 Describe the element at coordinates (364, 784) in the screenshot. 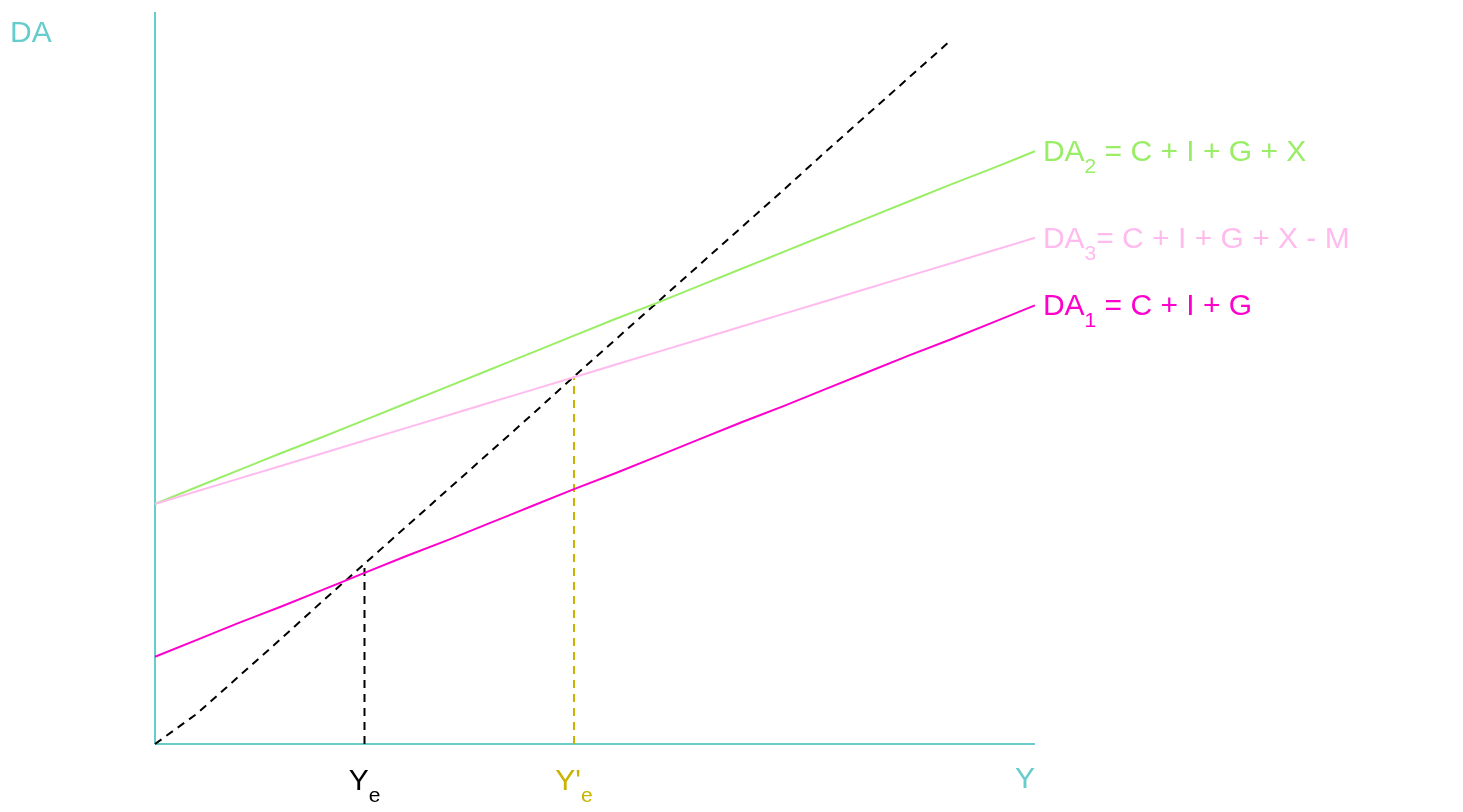

I see `x-tick-label: Y$_{e}$` at that location.